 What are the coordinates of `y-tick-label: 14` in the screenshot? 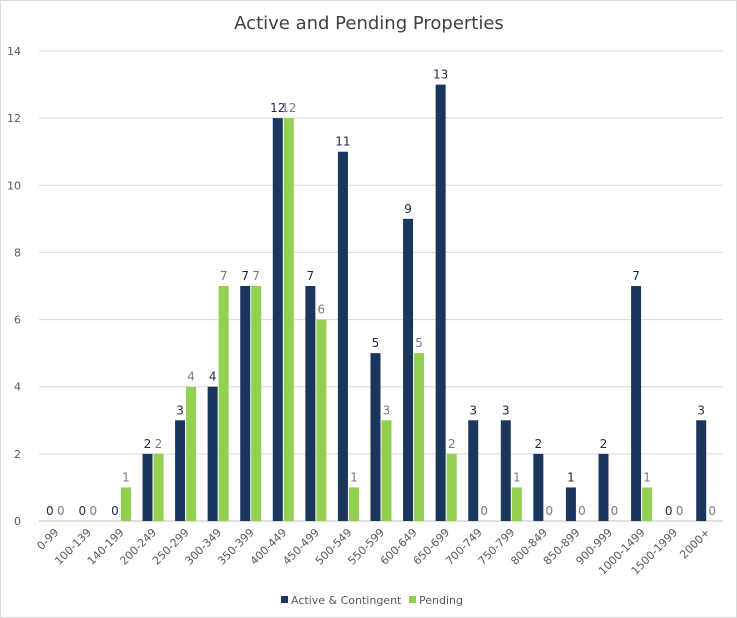 It's located at (14, 51).